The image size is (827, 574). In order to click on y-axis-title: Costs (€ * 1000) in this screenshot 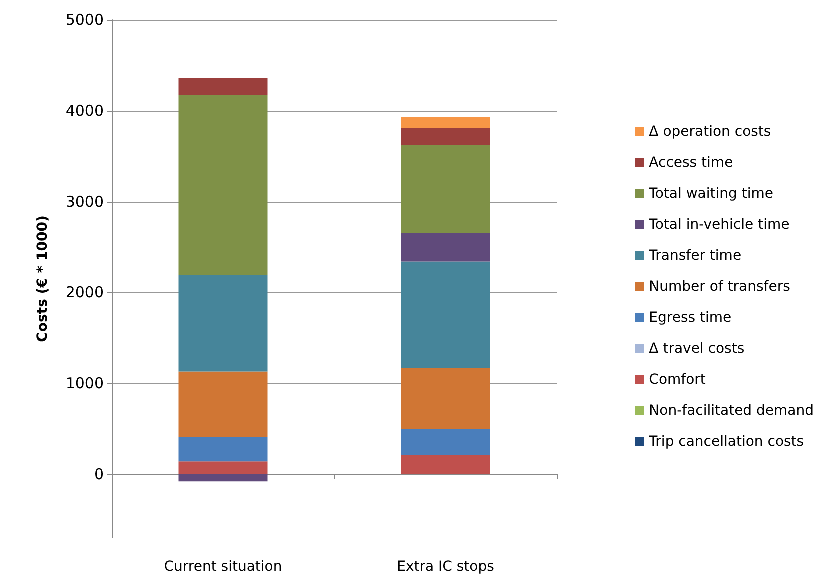, I will do `click(43, 279)`.